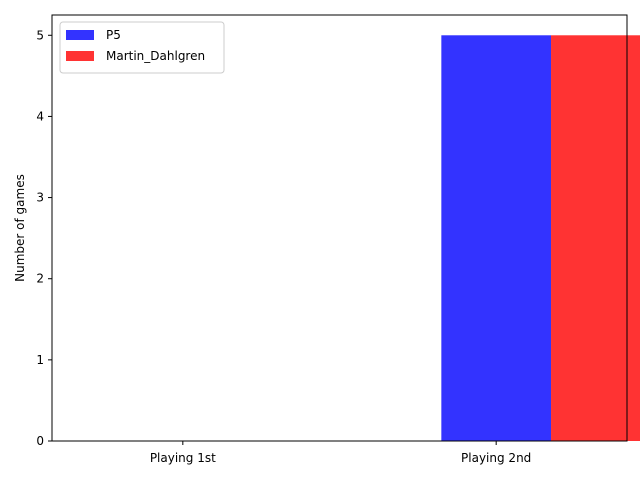 Image resolution: width=640 pixels, height=480 pixels. I want to click on y-tick-label: 1, so click(40, 360).